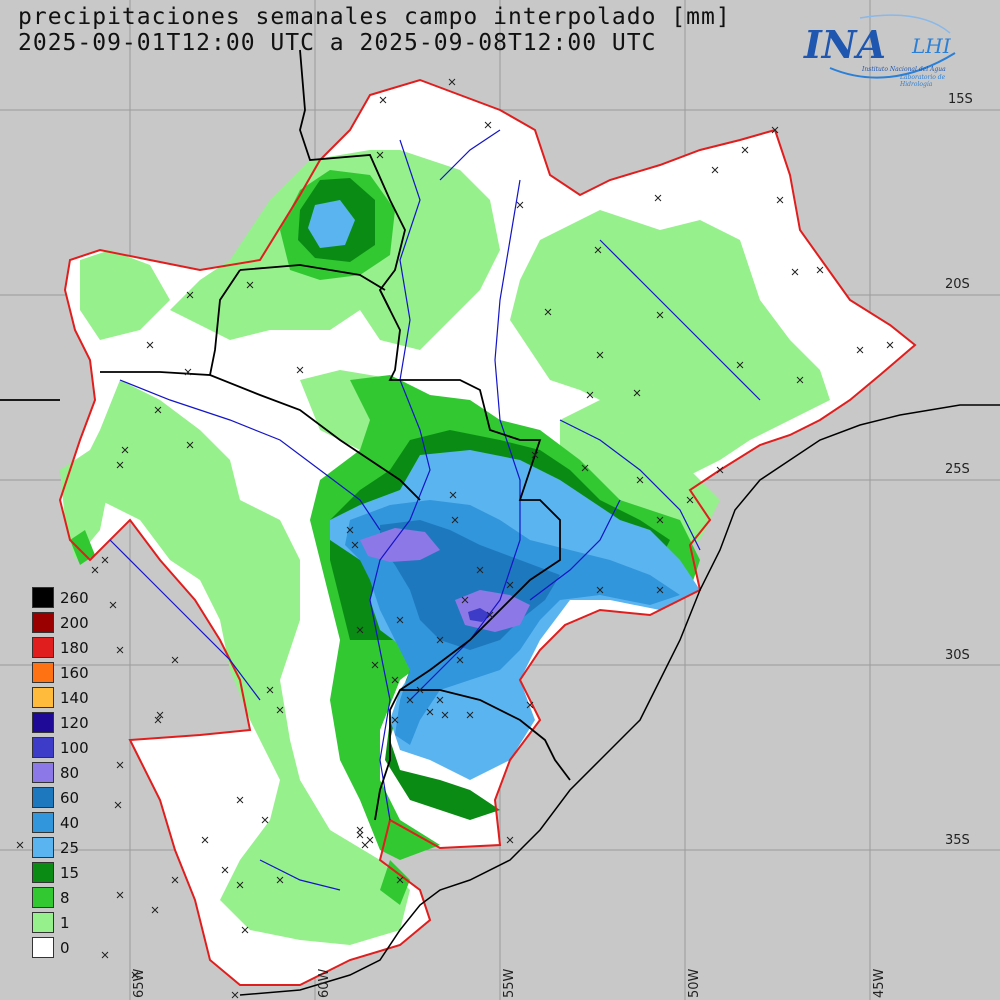  Describe the element at coordinates (74, 723) in the screenshot. I see `legend-label: 120` at that location.